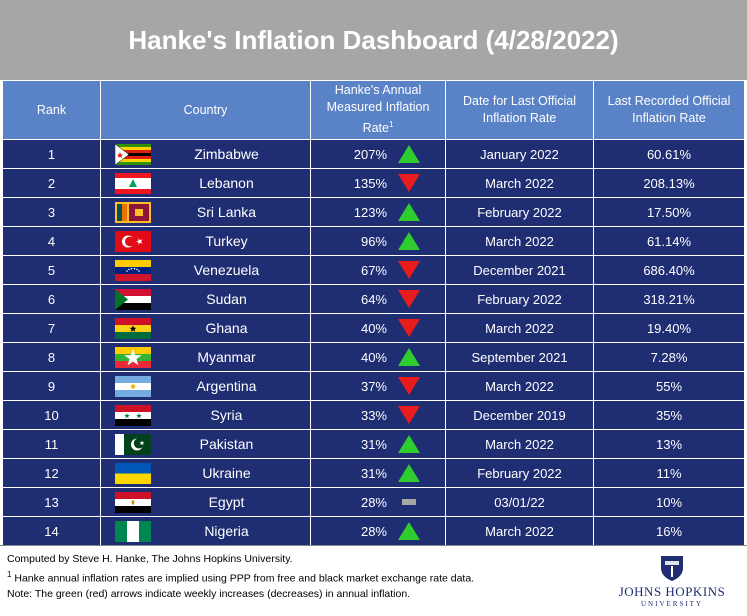 The image size is (747, 616). What do you see at coordinates (51, 357) in the screenshot?
I see `rank-cell: 8` at bounding box center [51, 357].